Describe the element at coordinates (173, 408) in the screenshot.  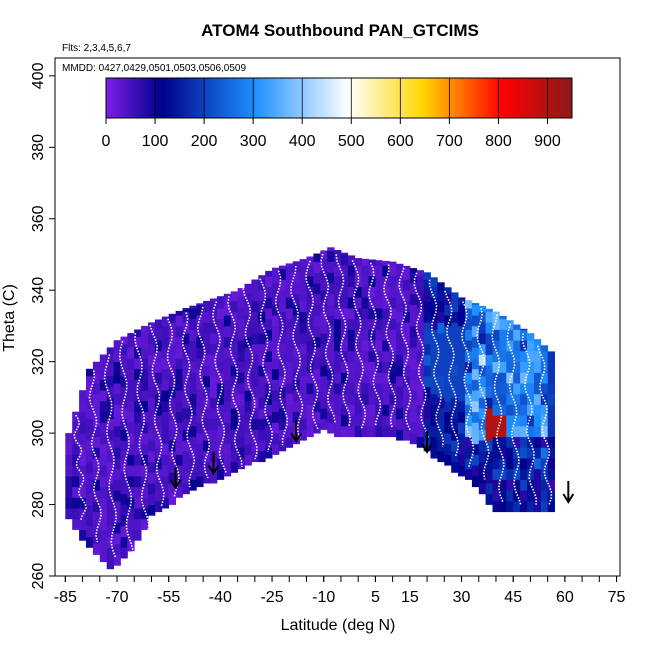
I see `flight-track` at that location.